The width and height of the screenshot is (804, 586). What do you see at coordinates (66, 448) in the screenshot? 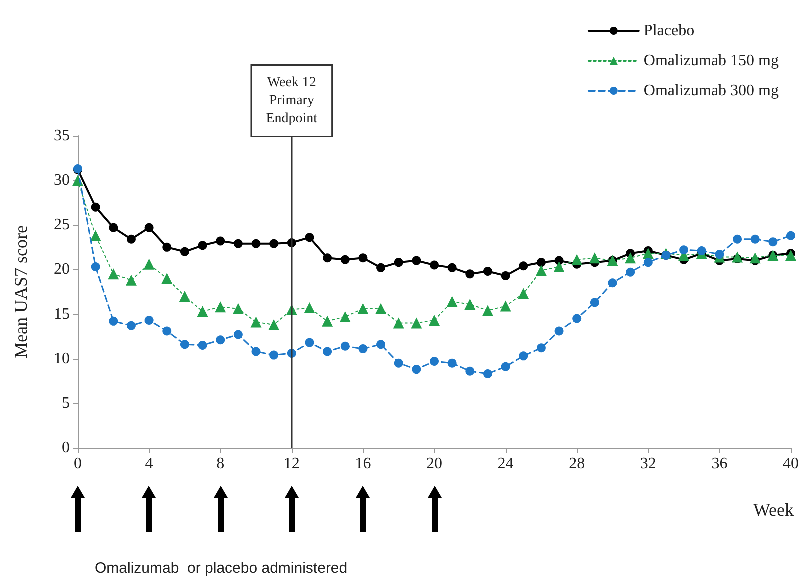
I see `y-tick-label: 0` at bounding box center [66, 448].